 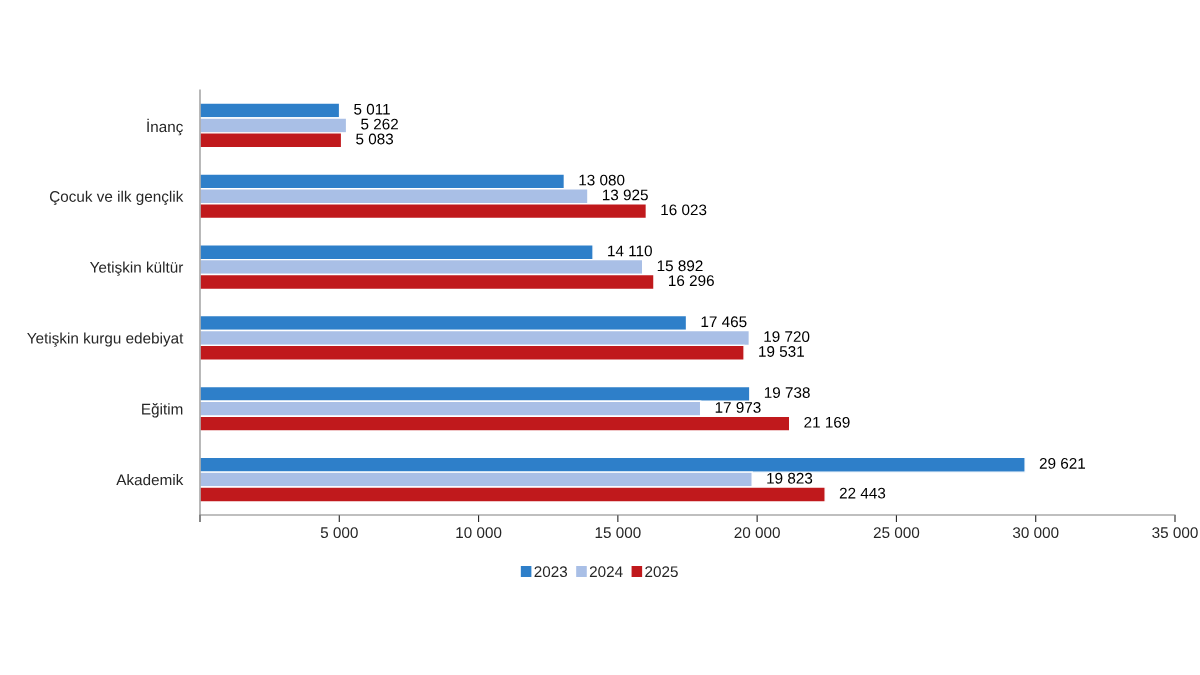 I want to click on data-label: 5 011, so click(x=372, y=109).